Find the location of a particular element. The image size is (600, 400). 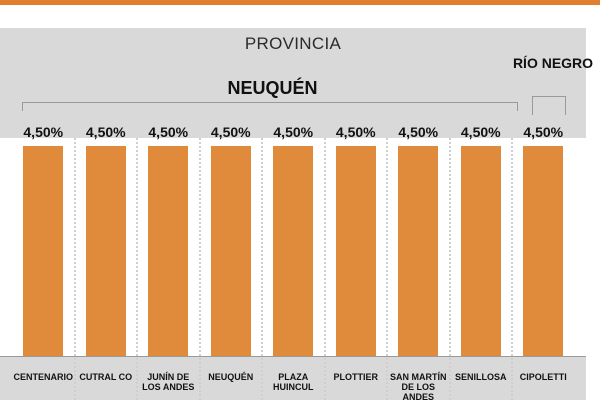

bar-neuquen is located at coordinates (230, 251).